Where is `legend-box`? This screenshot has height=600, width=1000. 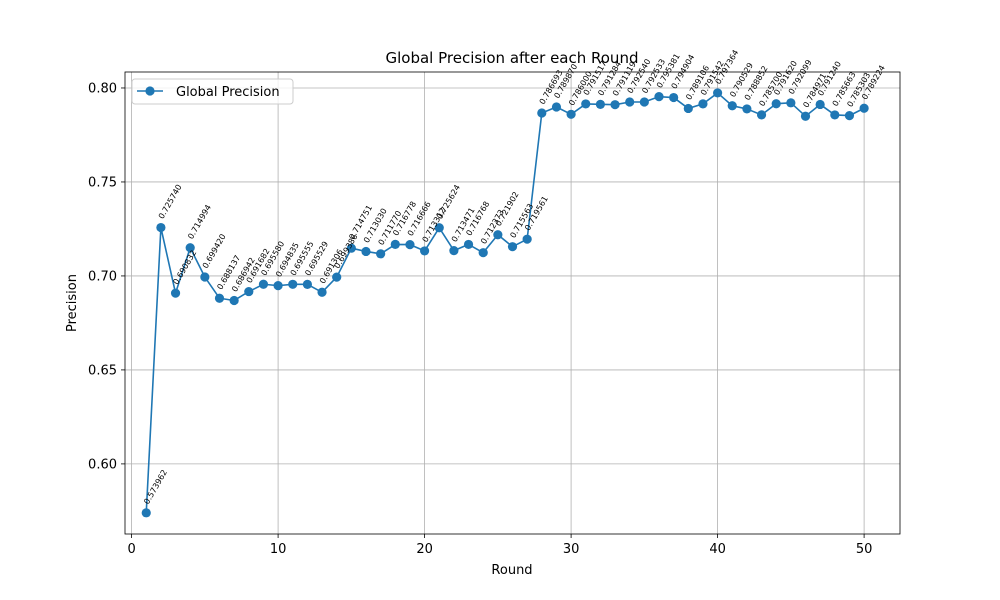 legend-box is located at coordinates (212, 91).